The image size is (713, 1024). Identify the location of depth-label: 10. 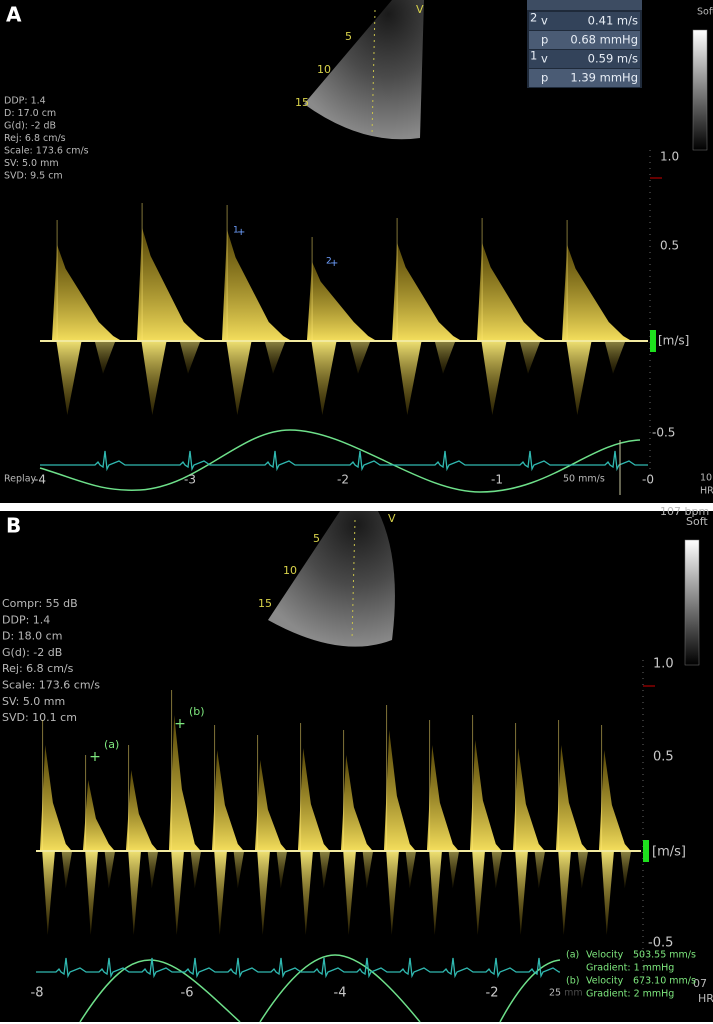
(290, 570).